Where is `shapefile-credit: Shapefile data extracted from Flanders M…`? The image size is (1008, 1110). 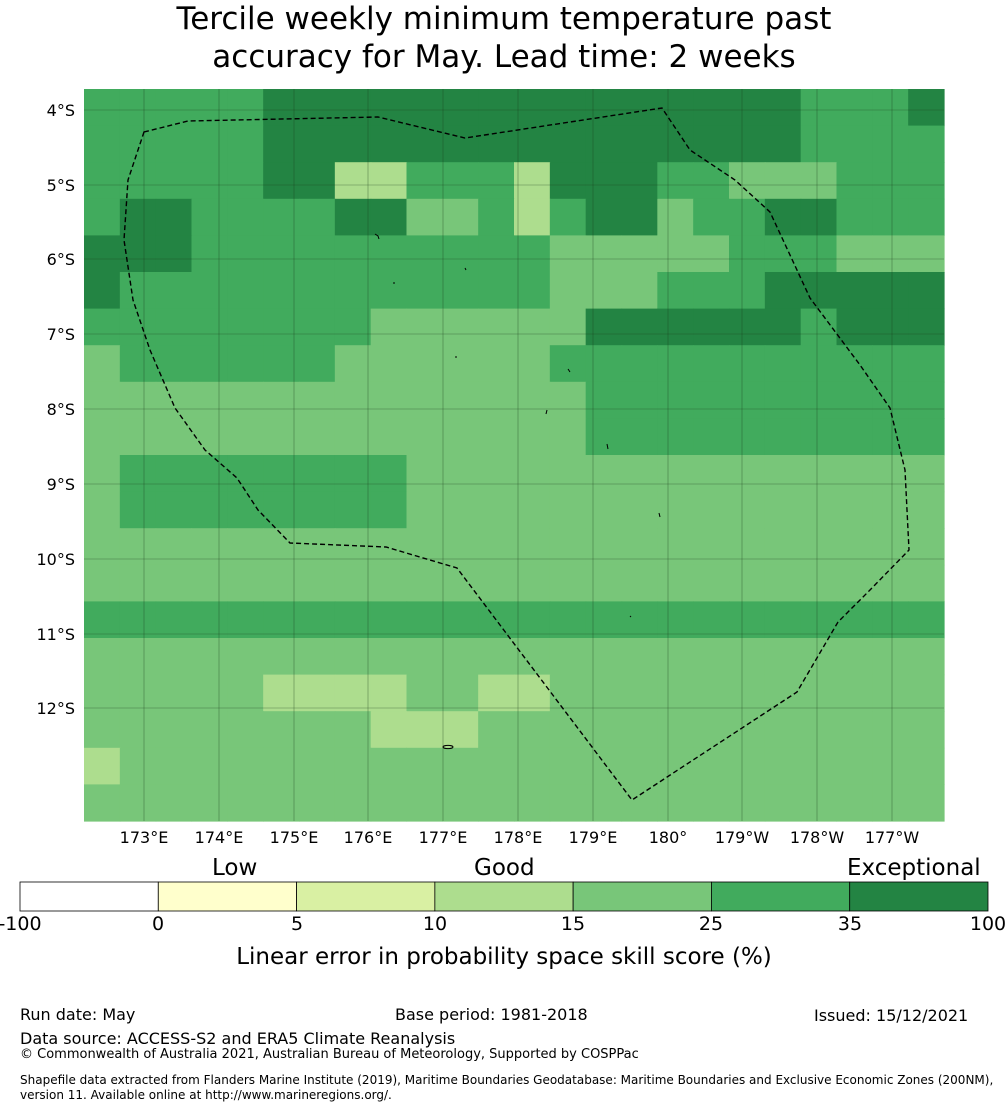
shapefile-credit: Shapefile data extracted from Flanders M… is located at coordinates (507, 1087).